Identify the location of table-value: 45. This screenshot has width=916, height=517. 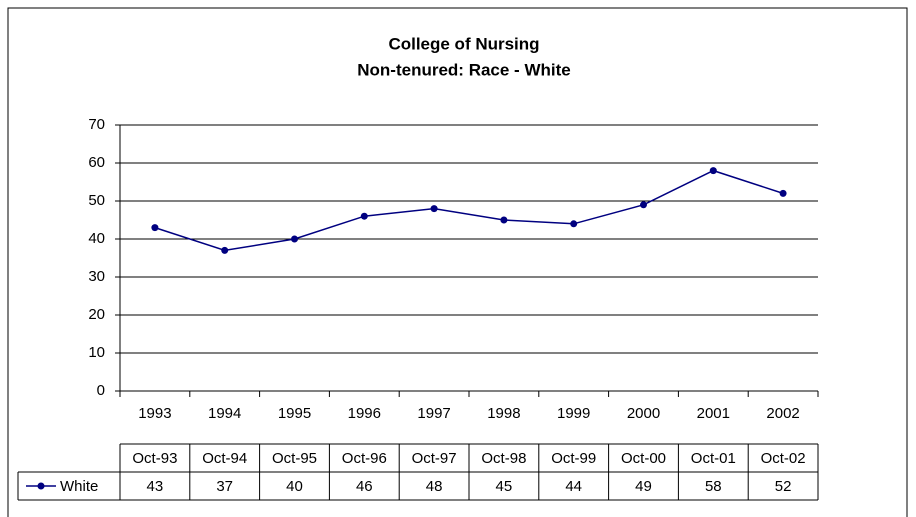
(504, 486).